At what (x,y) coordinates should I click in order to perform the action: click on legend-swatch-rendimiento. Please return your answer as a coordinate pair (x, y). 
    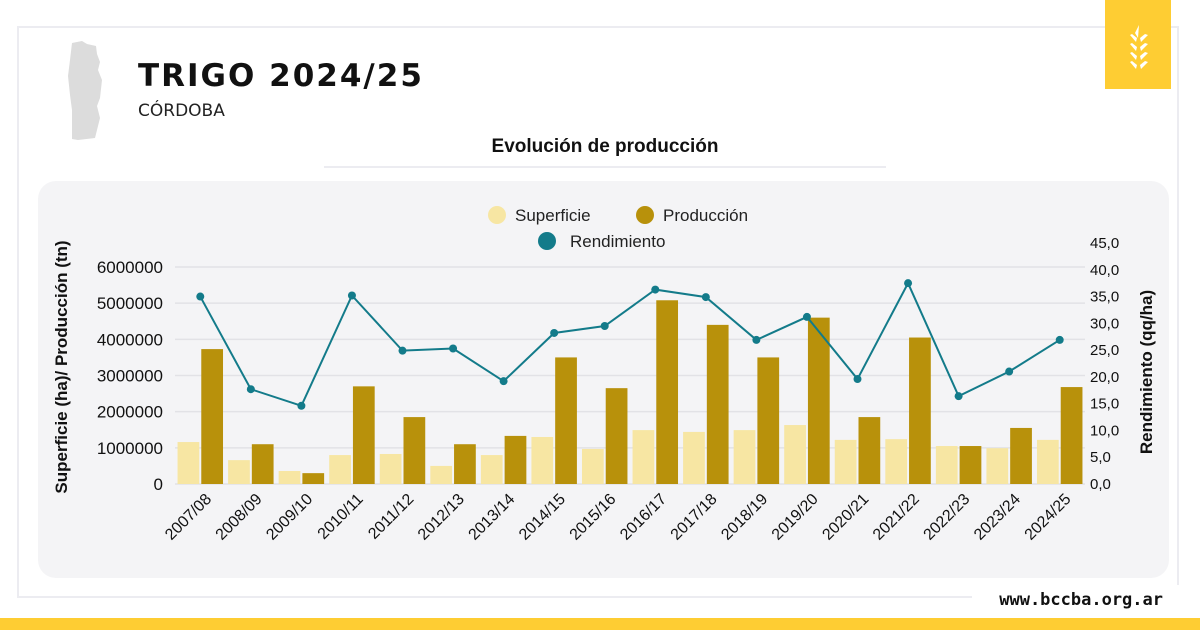
    Looking at the image, I should click on (547, 241).